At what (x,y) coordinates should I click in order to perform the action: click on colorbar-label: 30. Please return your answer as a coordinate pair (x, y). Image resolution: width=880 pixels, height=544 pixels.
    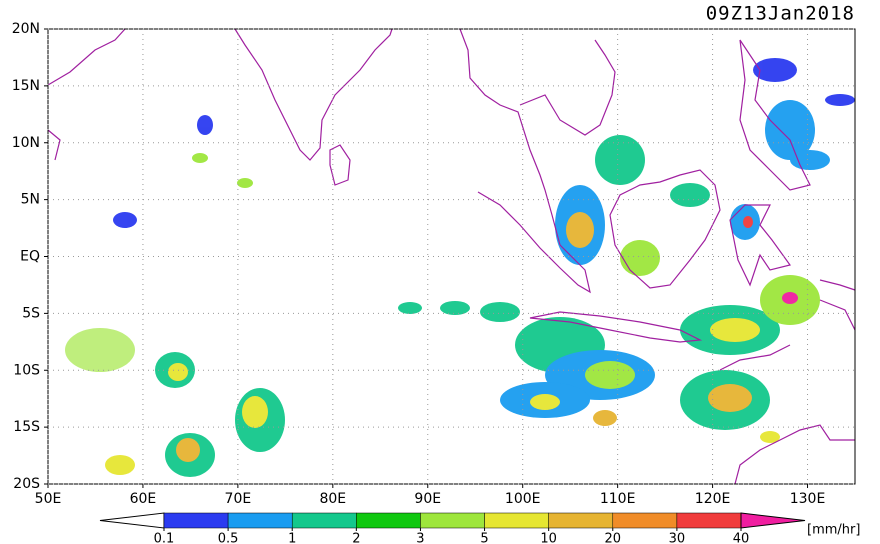
    Looking at the image, I should click on (677, 538).